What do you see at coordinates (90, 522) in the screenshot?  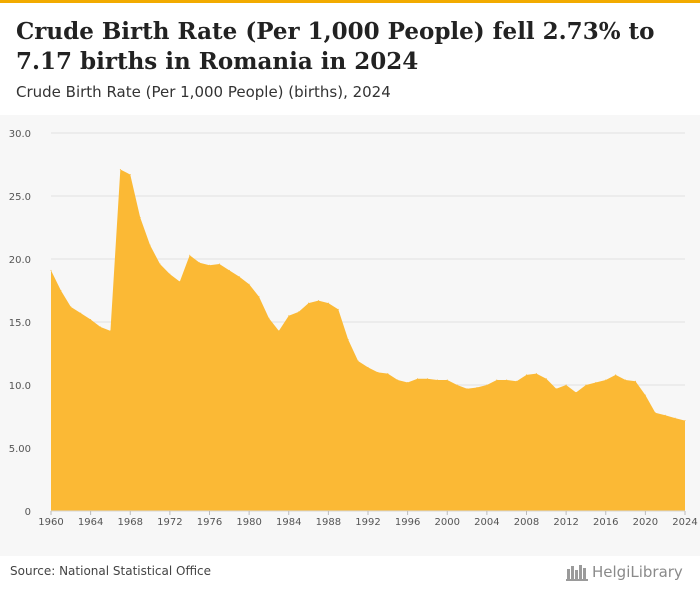 I see `x-tick-label: 1964` at bounding box center [90, 522].